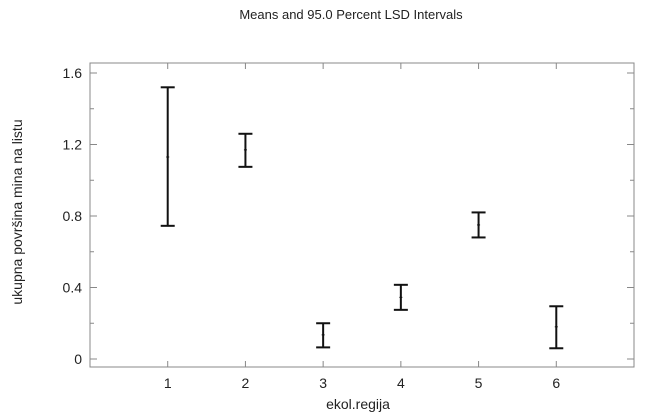 The height and width of the screenshot is (415, 648). Describe the element at coordinates (78, 359) in the screenshot. I see `y-tick-label: 0` at that location.